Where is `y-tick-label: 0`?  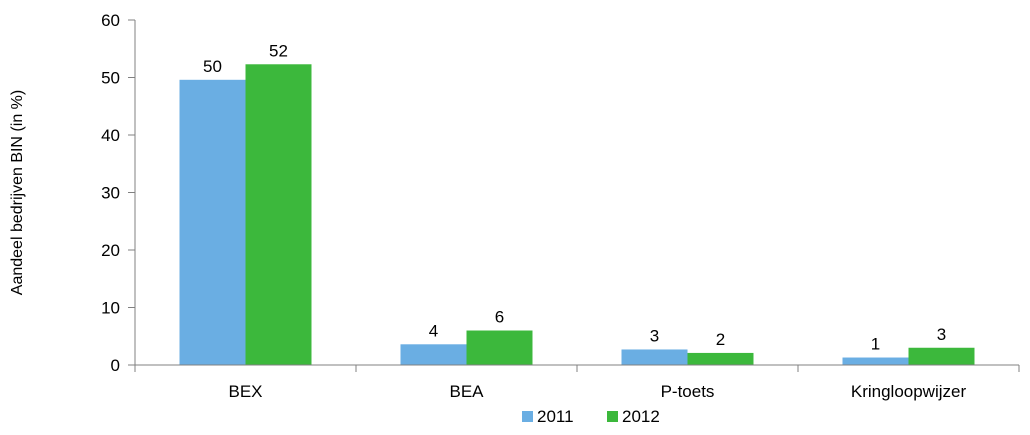 y-tick-label: 0 is located at coordinates (115, 365).